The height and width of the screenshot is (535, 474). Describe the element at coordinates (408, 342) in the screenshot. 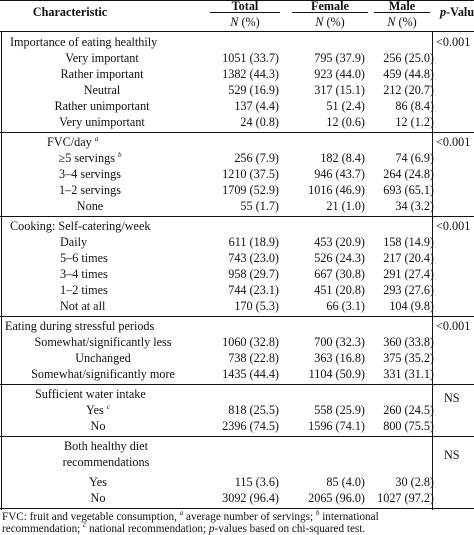

I see `cell-male: 360 (33.8)` at that location.